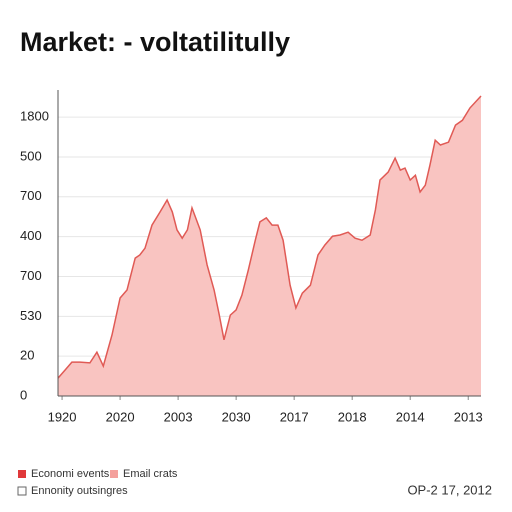 This screenshot has height=512, width=512. Describe the element at coordinates (34, 116) in the screenshot. I see `y-tick-label: 1800` at that location.